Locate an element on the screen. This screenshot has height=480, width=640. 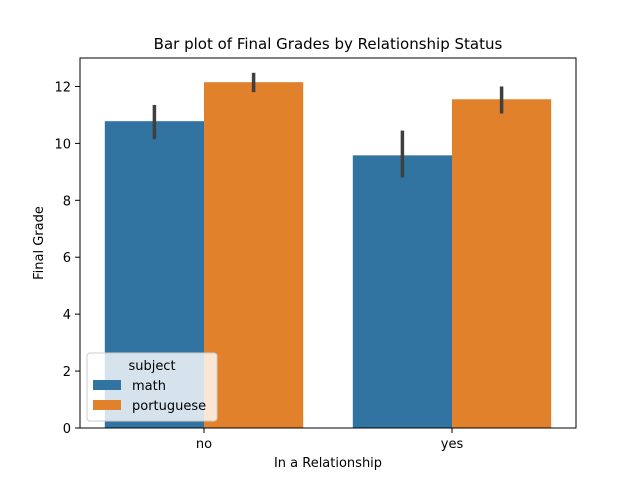
y-tick-label-2: 2 is located at coordinates (67, 372).